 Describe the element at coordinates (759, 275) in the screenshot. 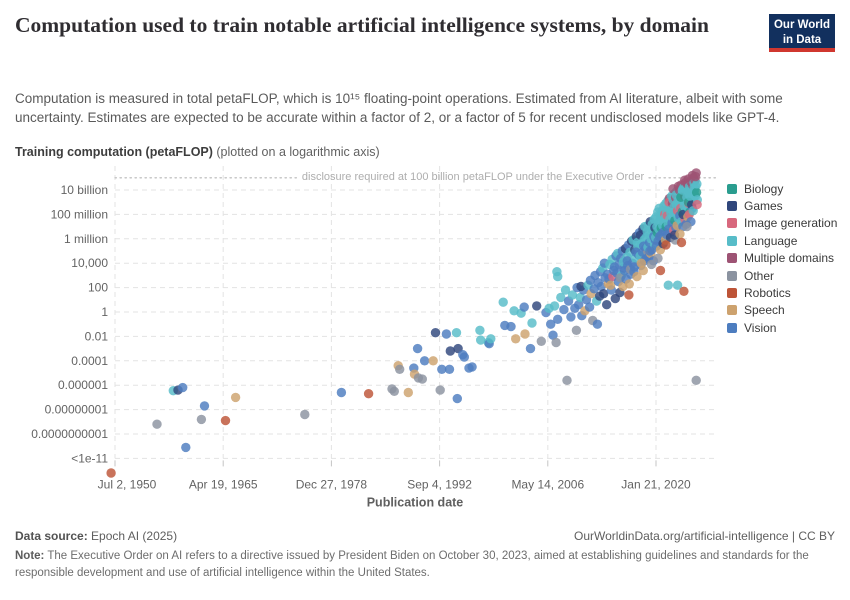

I see `legend-label: Other` at that location.